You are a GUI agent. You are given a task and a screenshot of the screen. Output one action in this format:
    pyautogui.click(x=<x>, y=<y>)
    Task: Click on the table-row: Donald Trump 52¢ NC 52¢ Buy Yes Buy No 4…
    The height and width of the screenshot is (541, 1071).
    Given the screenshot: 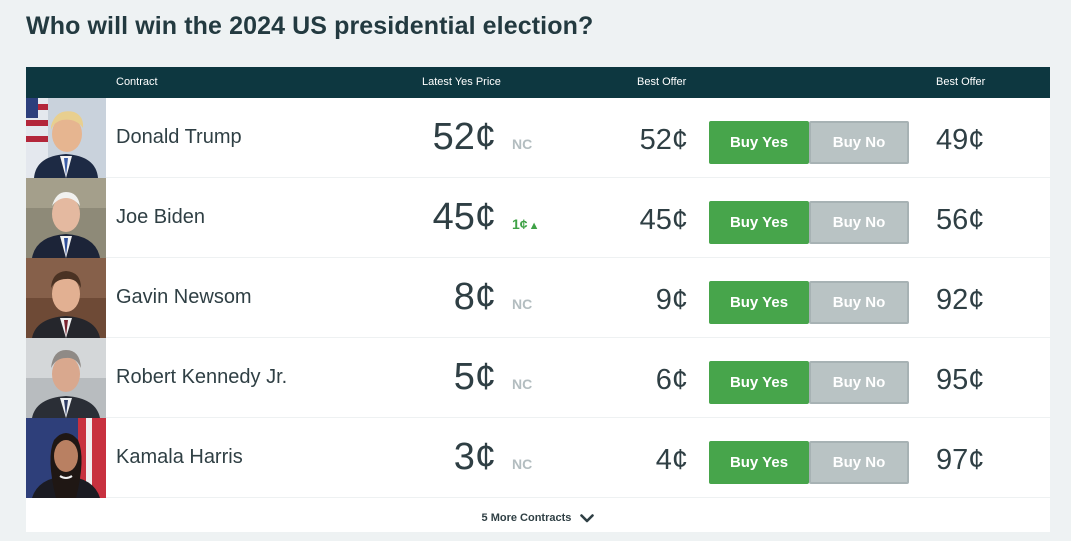 What is the action you would take?
    pyautogui.click(x=538, y=138)
    